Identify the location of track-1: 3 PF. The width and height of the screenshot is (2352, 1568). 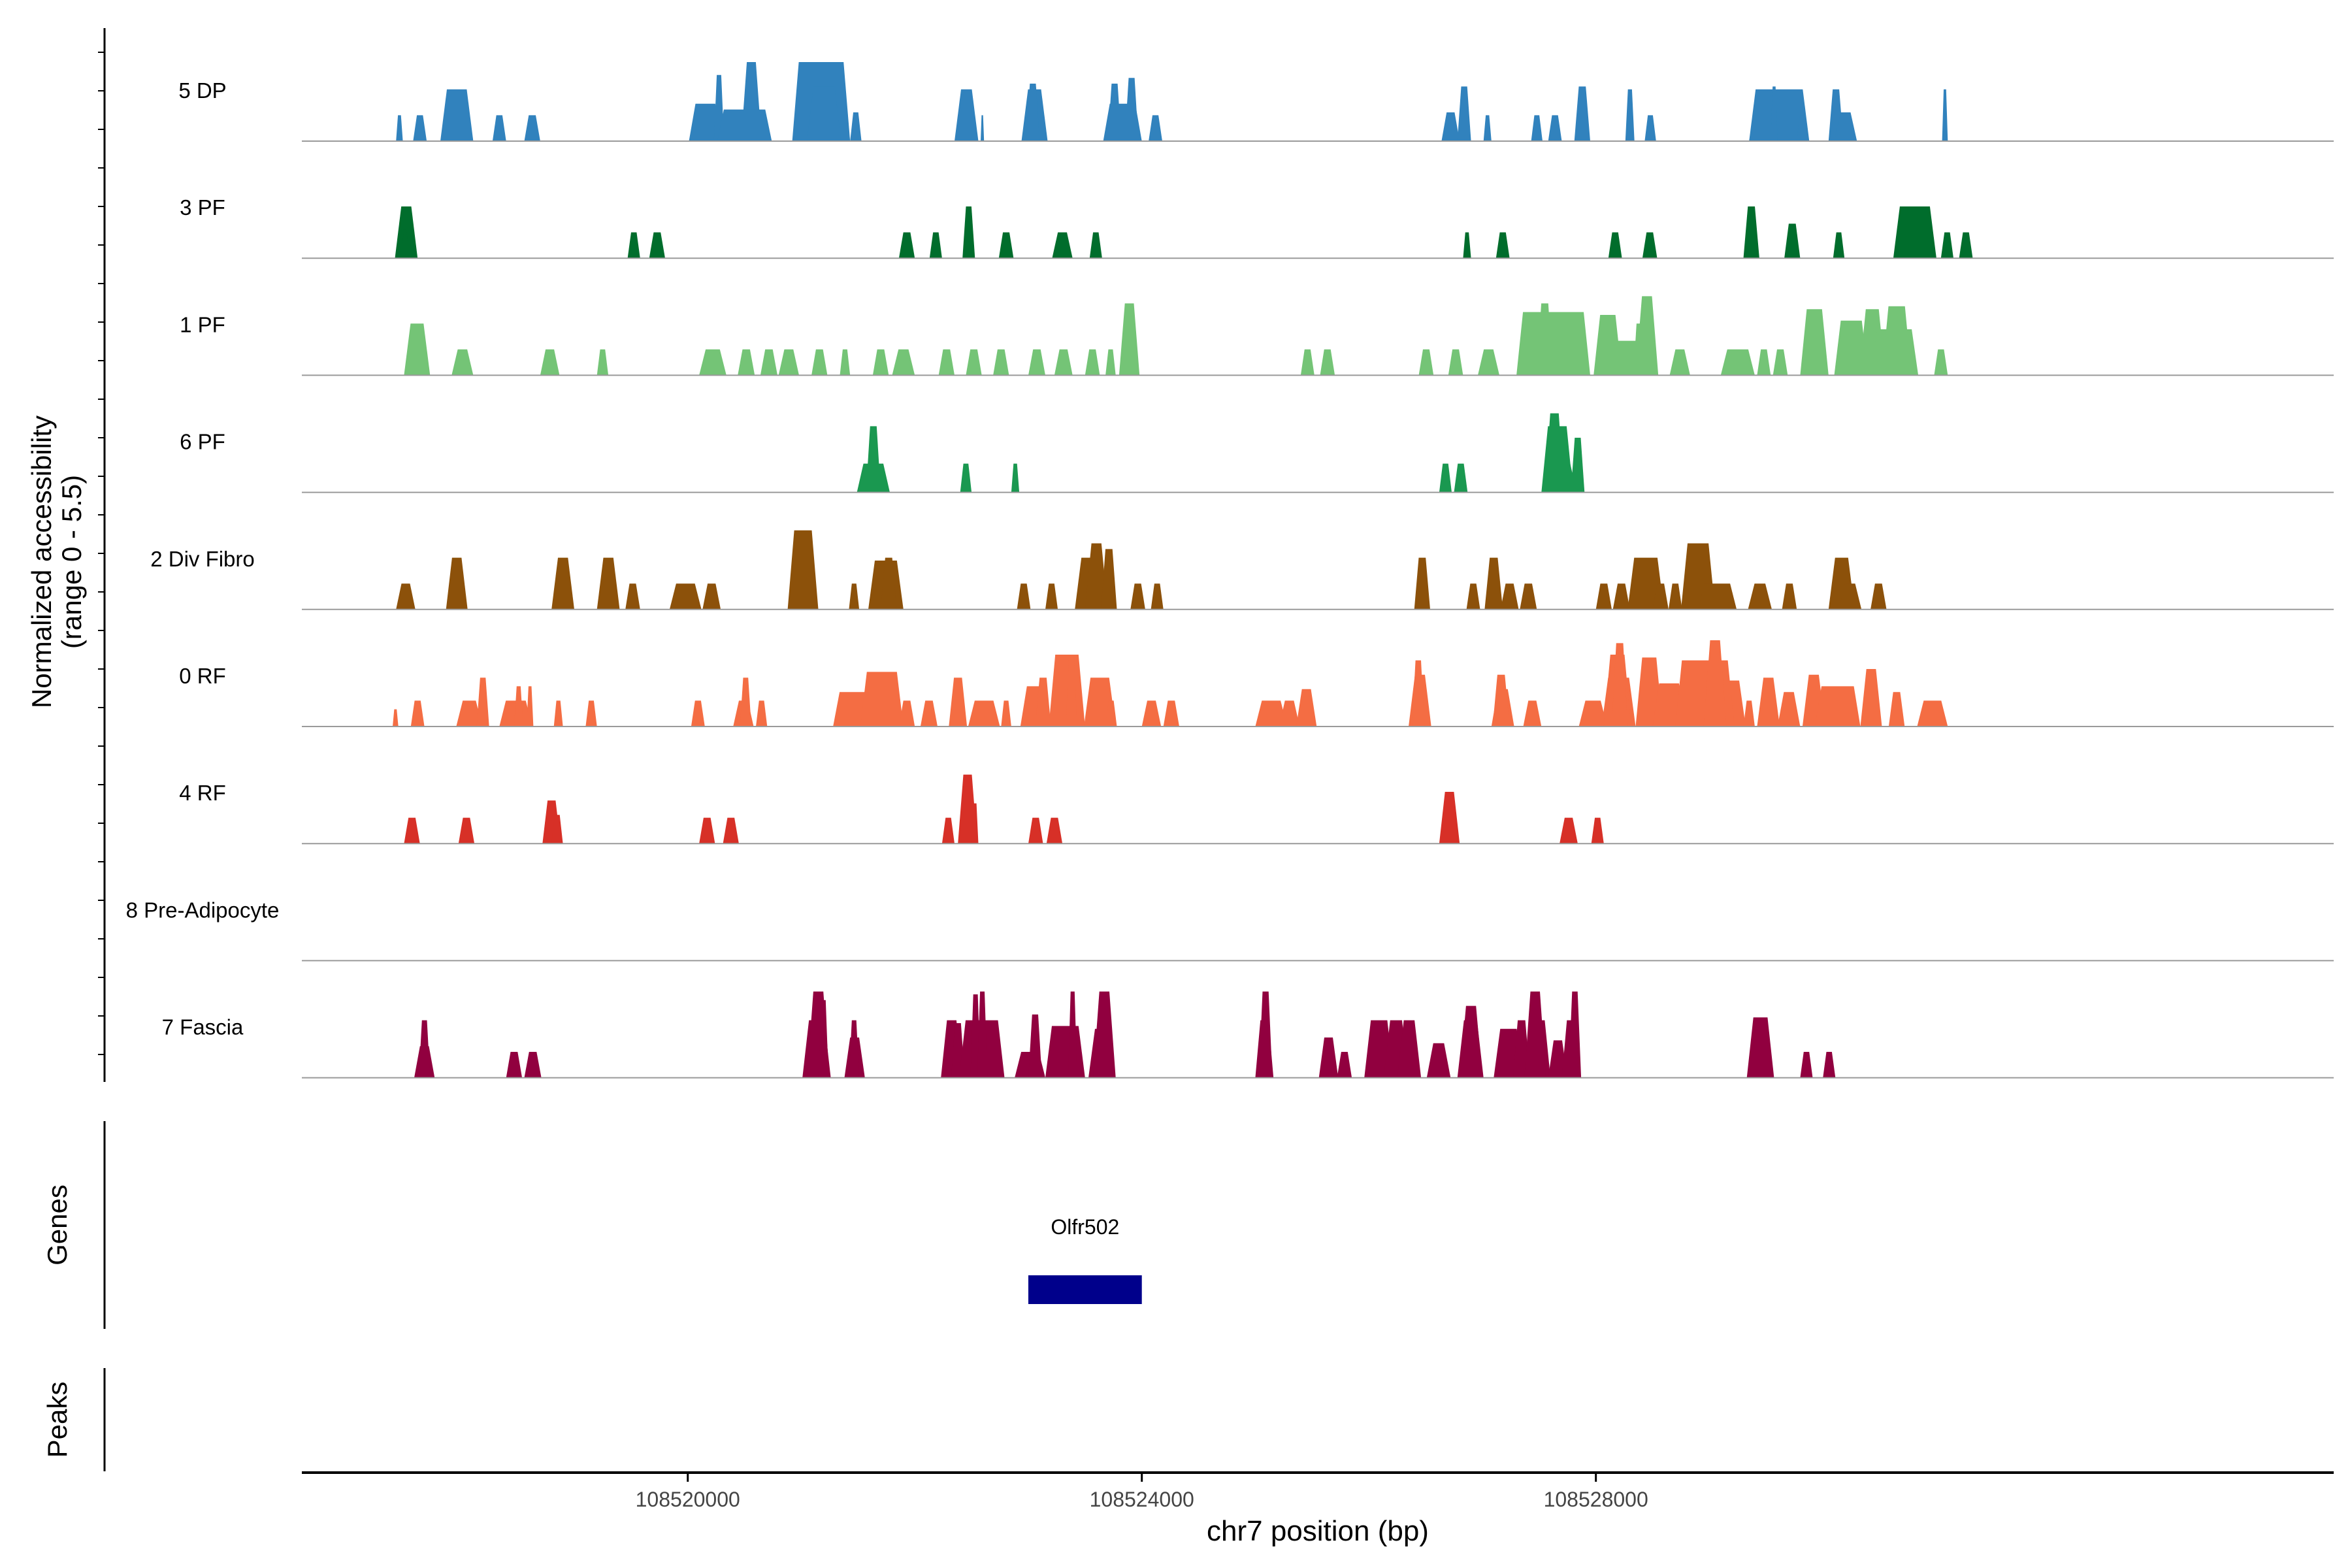
(1257, 227).